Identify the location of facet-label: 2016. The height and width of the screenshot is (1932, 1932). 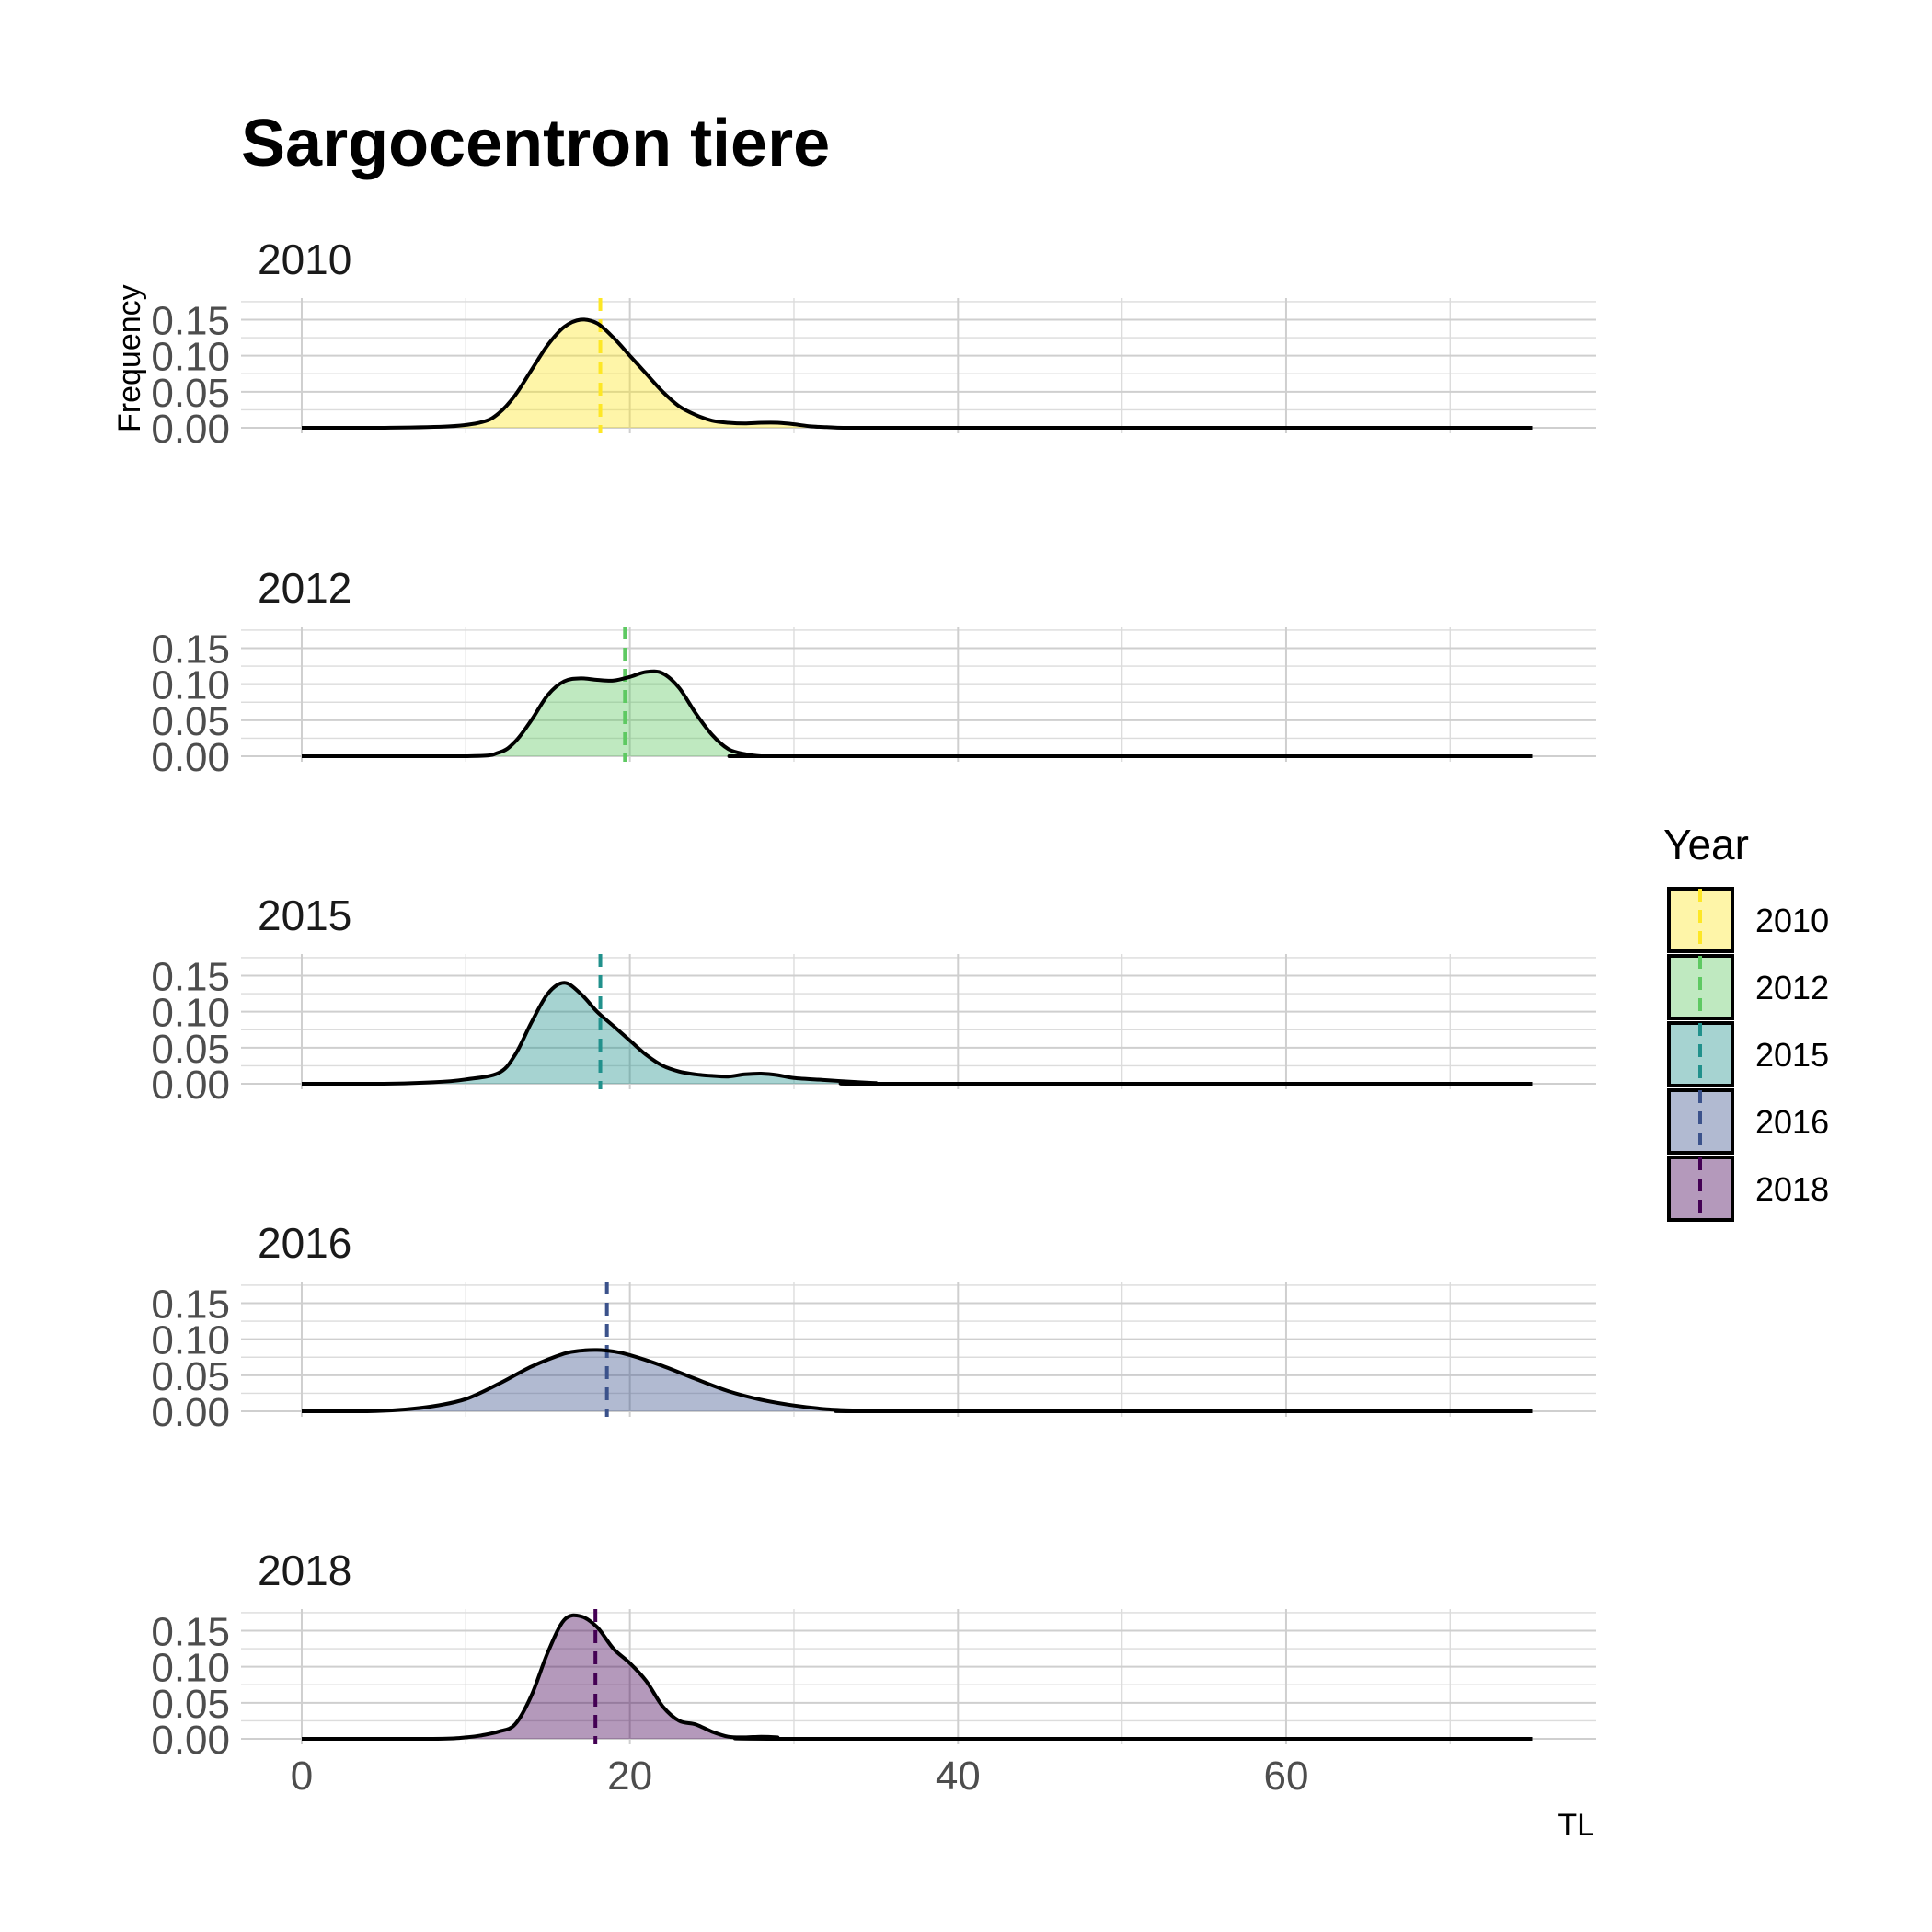
(304, 1243).